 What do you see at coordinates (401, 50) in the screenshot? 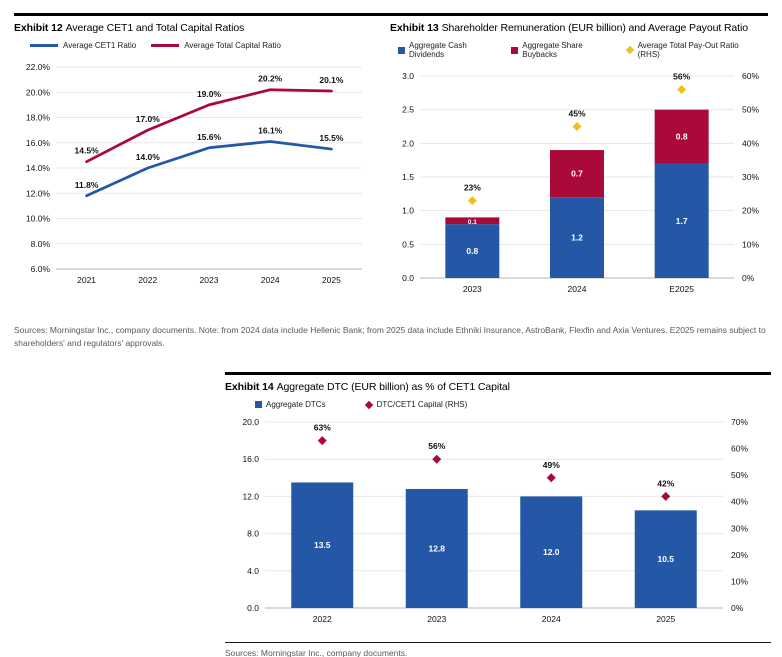
I see `cash-dividends-swatch` at bounding box center [401, 50].